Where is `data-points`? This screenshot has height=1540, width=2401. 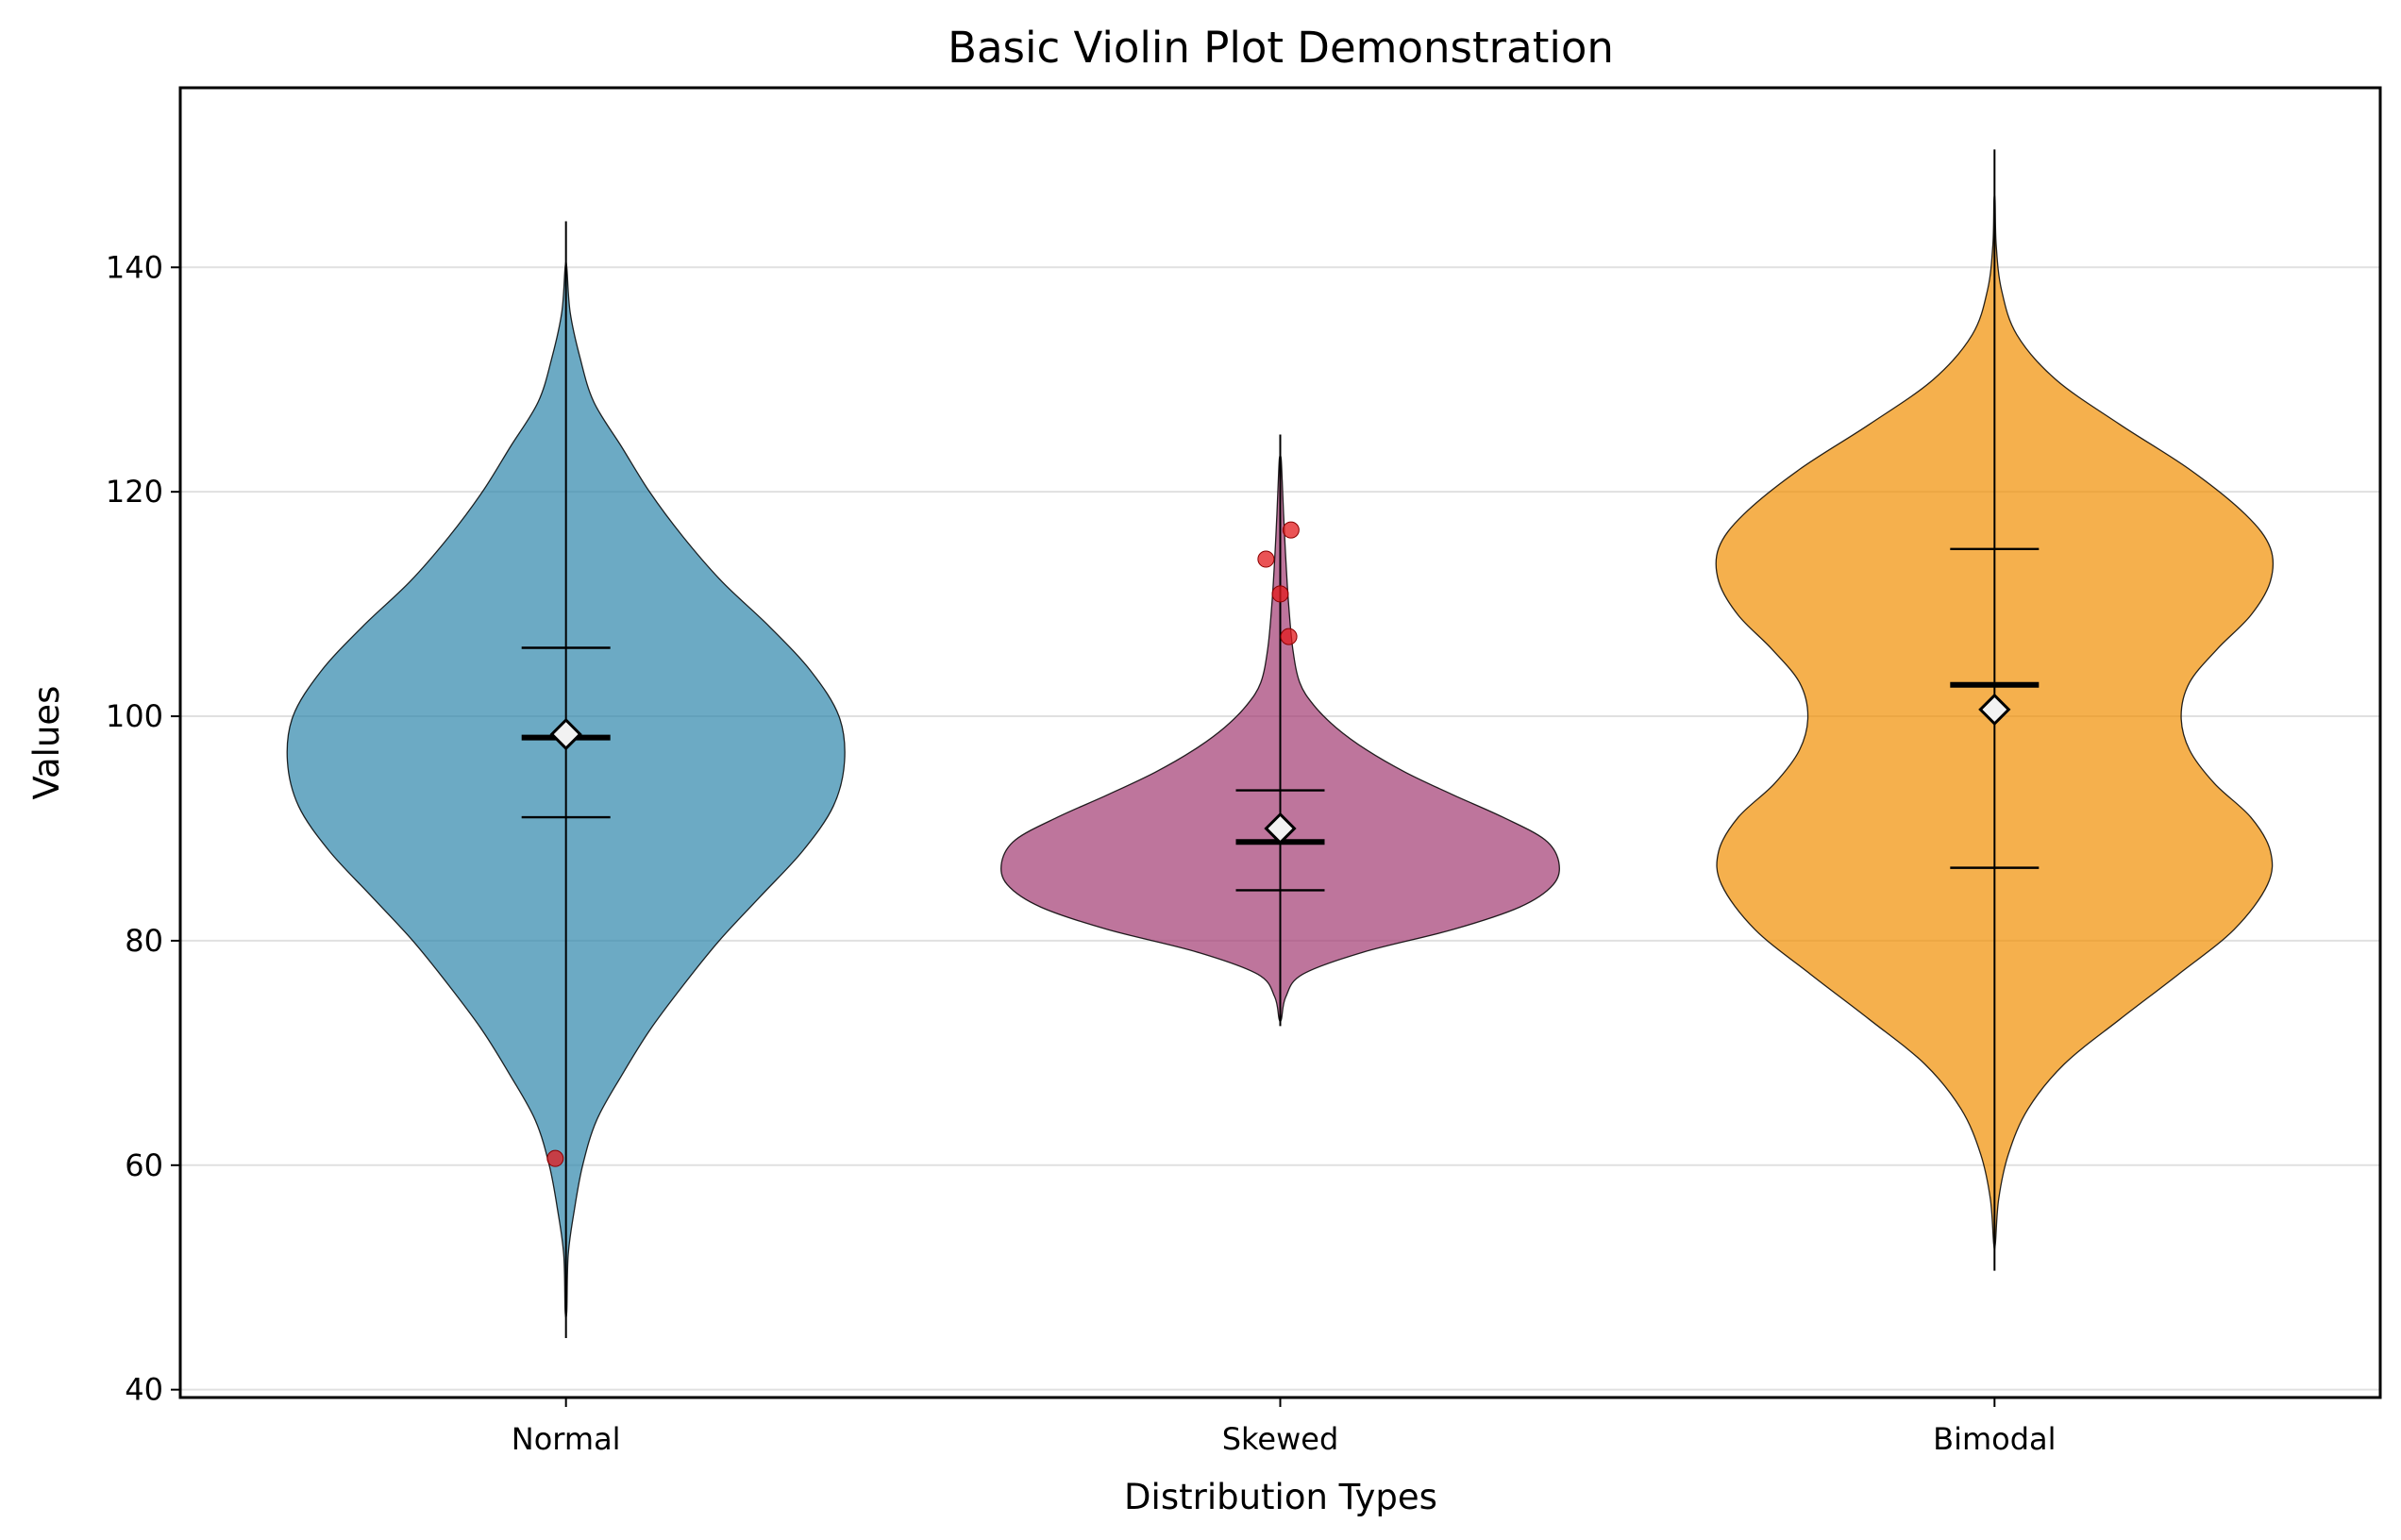 data-points is located at coordinates (923, 844).